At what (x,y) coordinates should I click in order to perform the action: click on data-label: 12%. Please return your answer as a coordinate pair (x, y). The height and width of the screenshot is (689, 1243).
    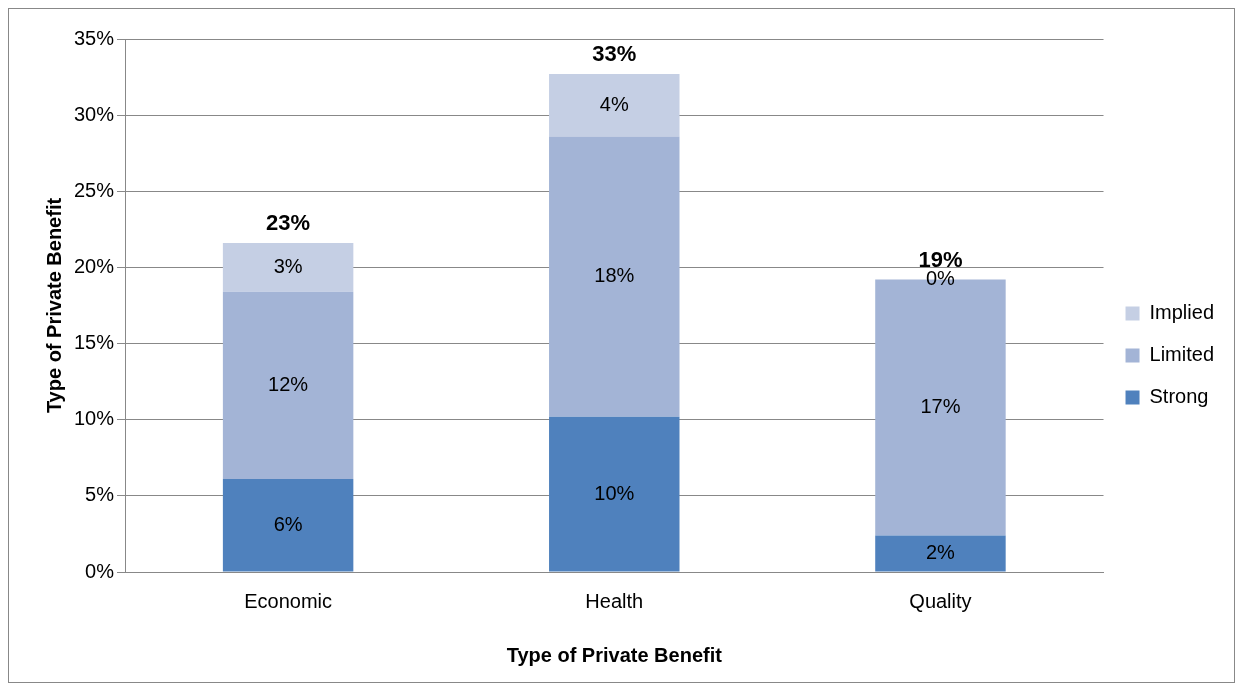
    Looking at the image, I should click on (288, 383).